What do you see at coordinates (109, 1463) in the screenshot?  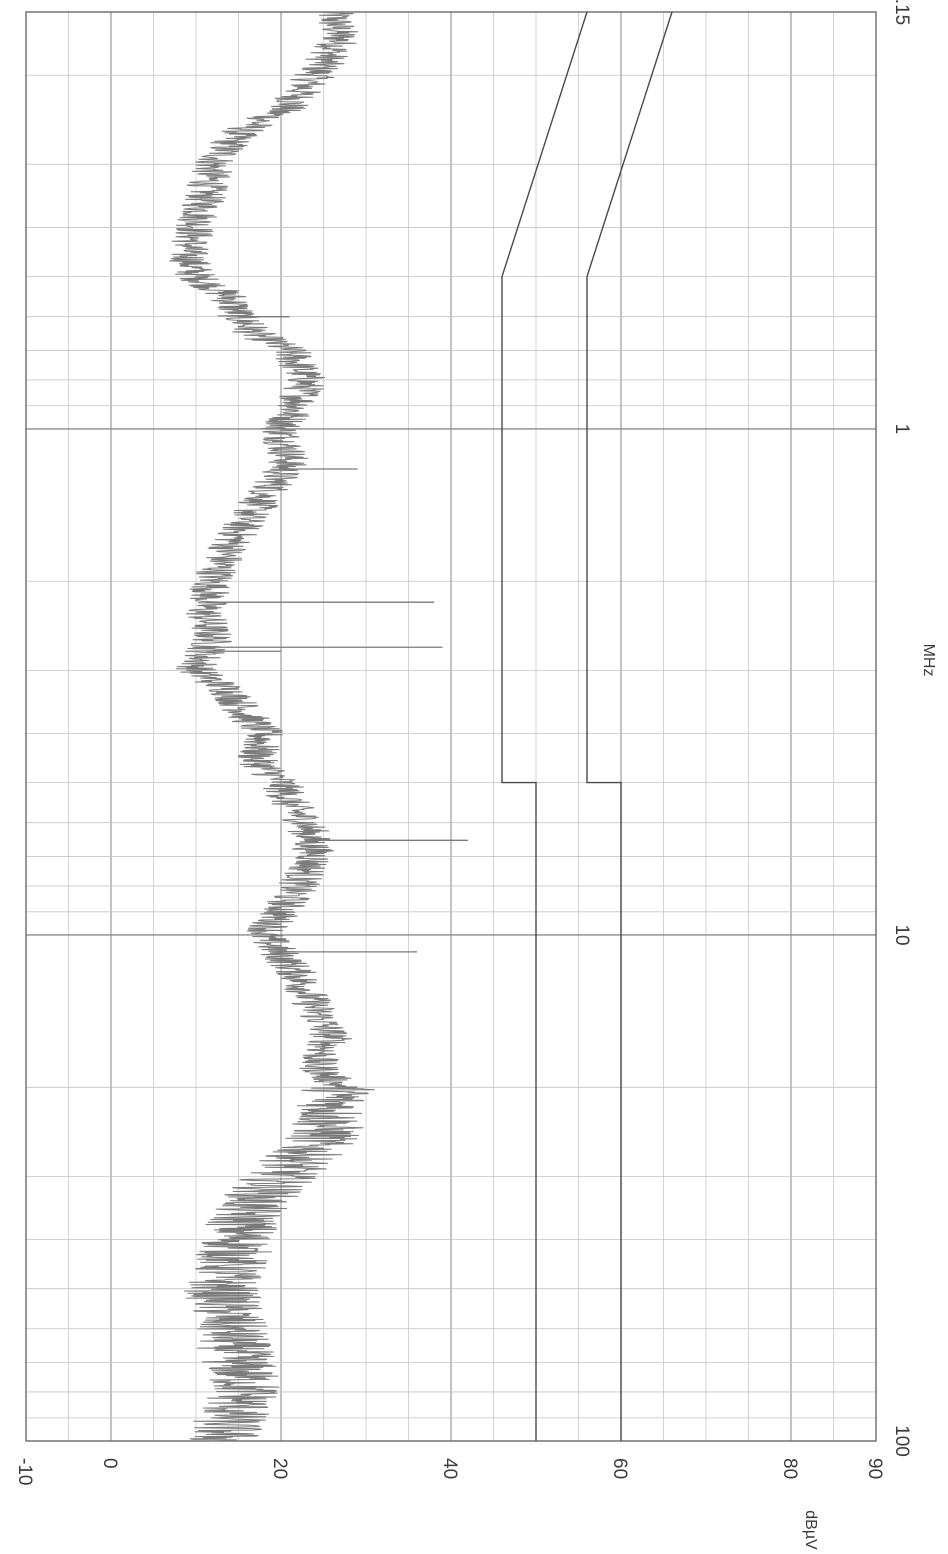 I see `y-tick-label: 0` at bounding box center [109, 1463].